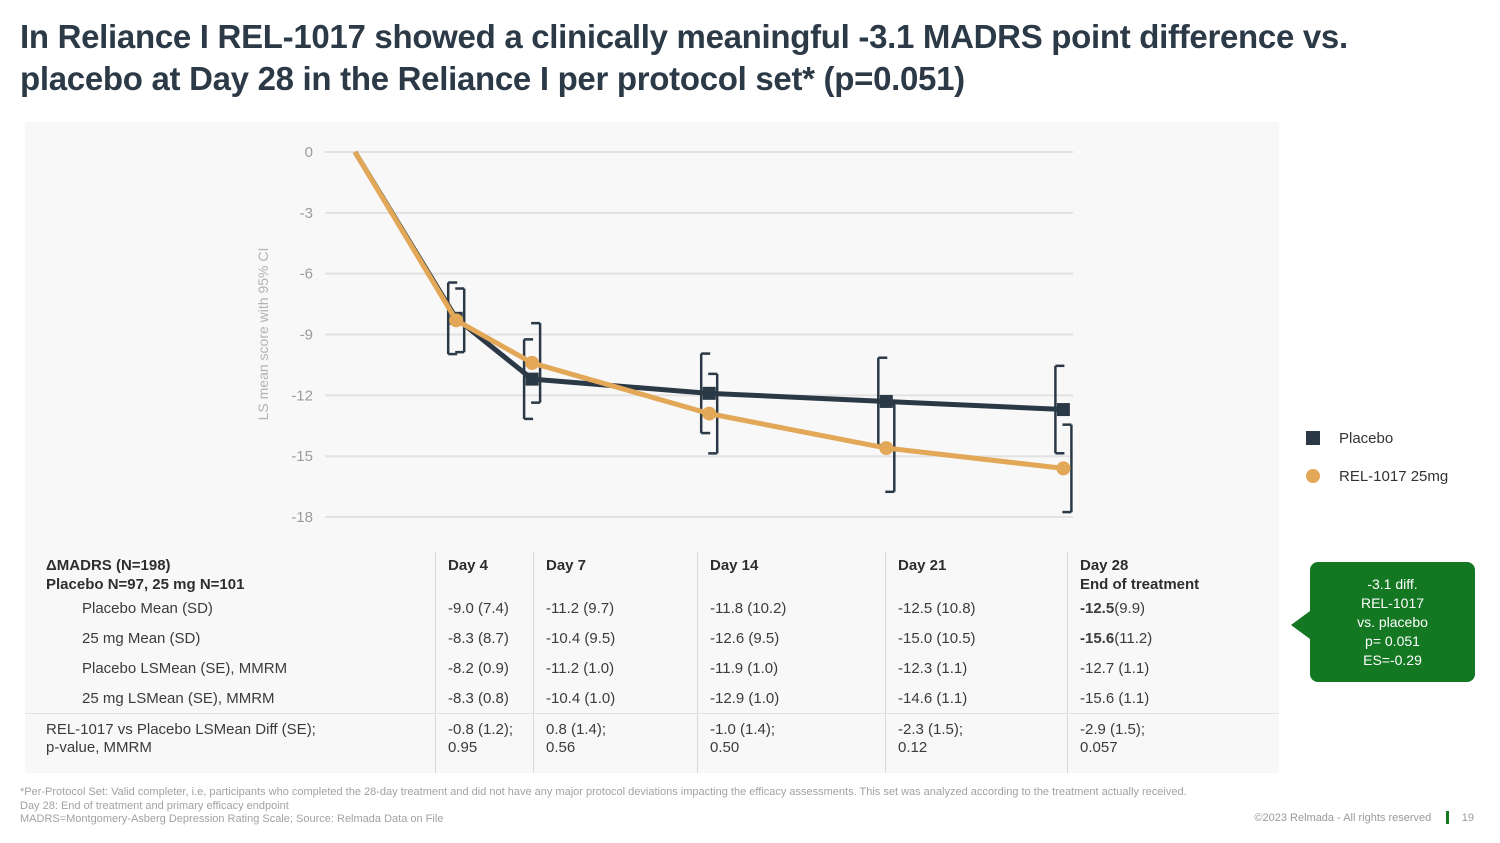 Image resolution: width=1500 pixels, height=843 pixels. I want to click on table-header-day: Day 4, so click(484, 573).